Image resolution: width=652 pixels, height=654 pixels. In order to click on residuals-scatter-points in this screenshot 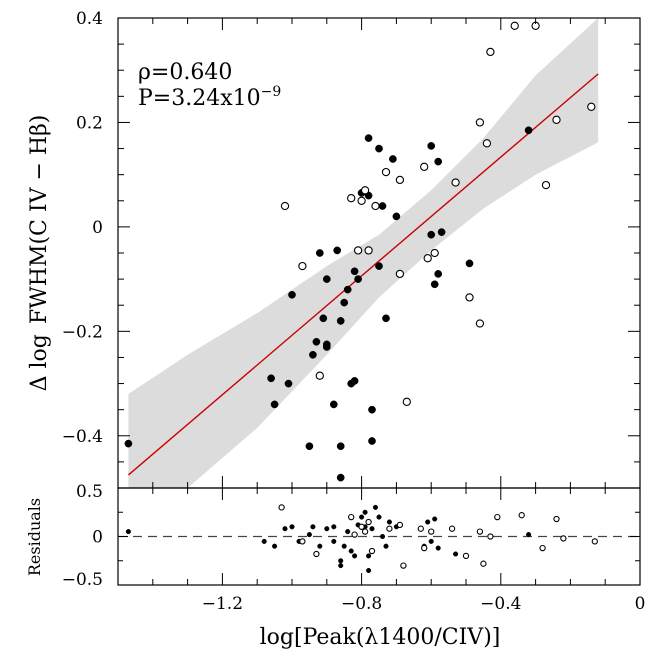, I will do `click(361, 539)`.